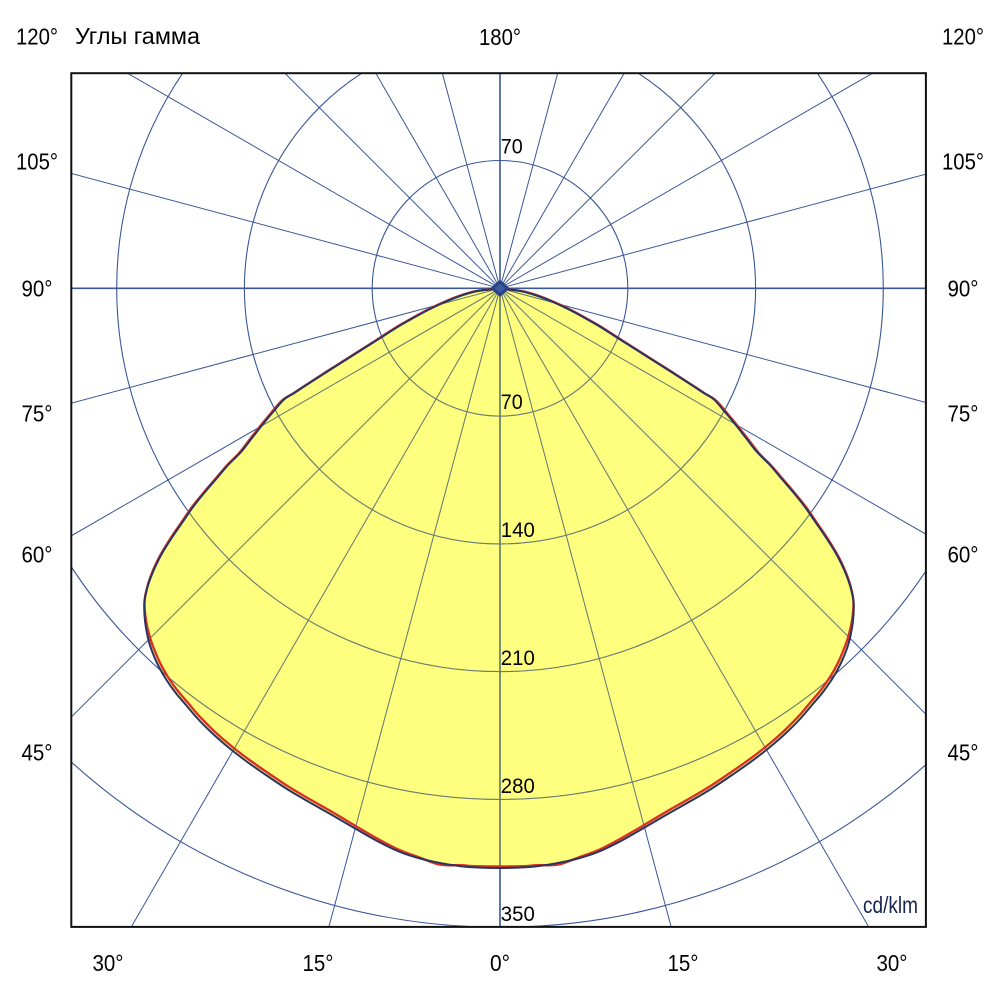 The image size is (1000, 1000). I want to click on svg-text: 140, so click(518, 530).